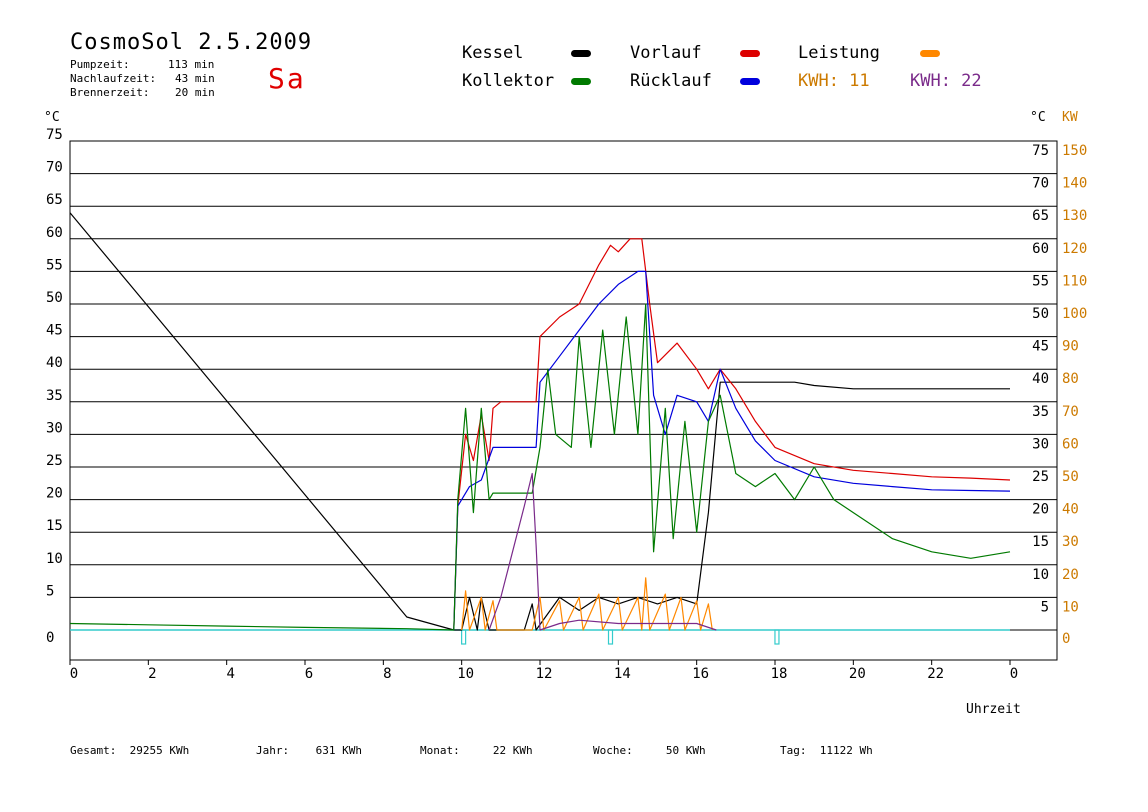 The height and width of the screenshot is (812, 1148). Describe the element at coordinates (750, 81) in the screenshot. I see `legend-ruecklauf-swatch` at that location.